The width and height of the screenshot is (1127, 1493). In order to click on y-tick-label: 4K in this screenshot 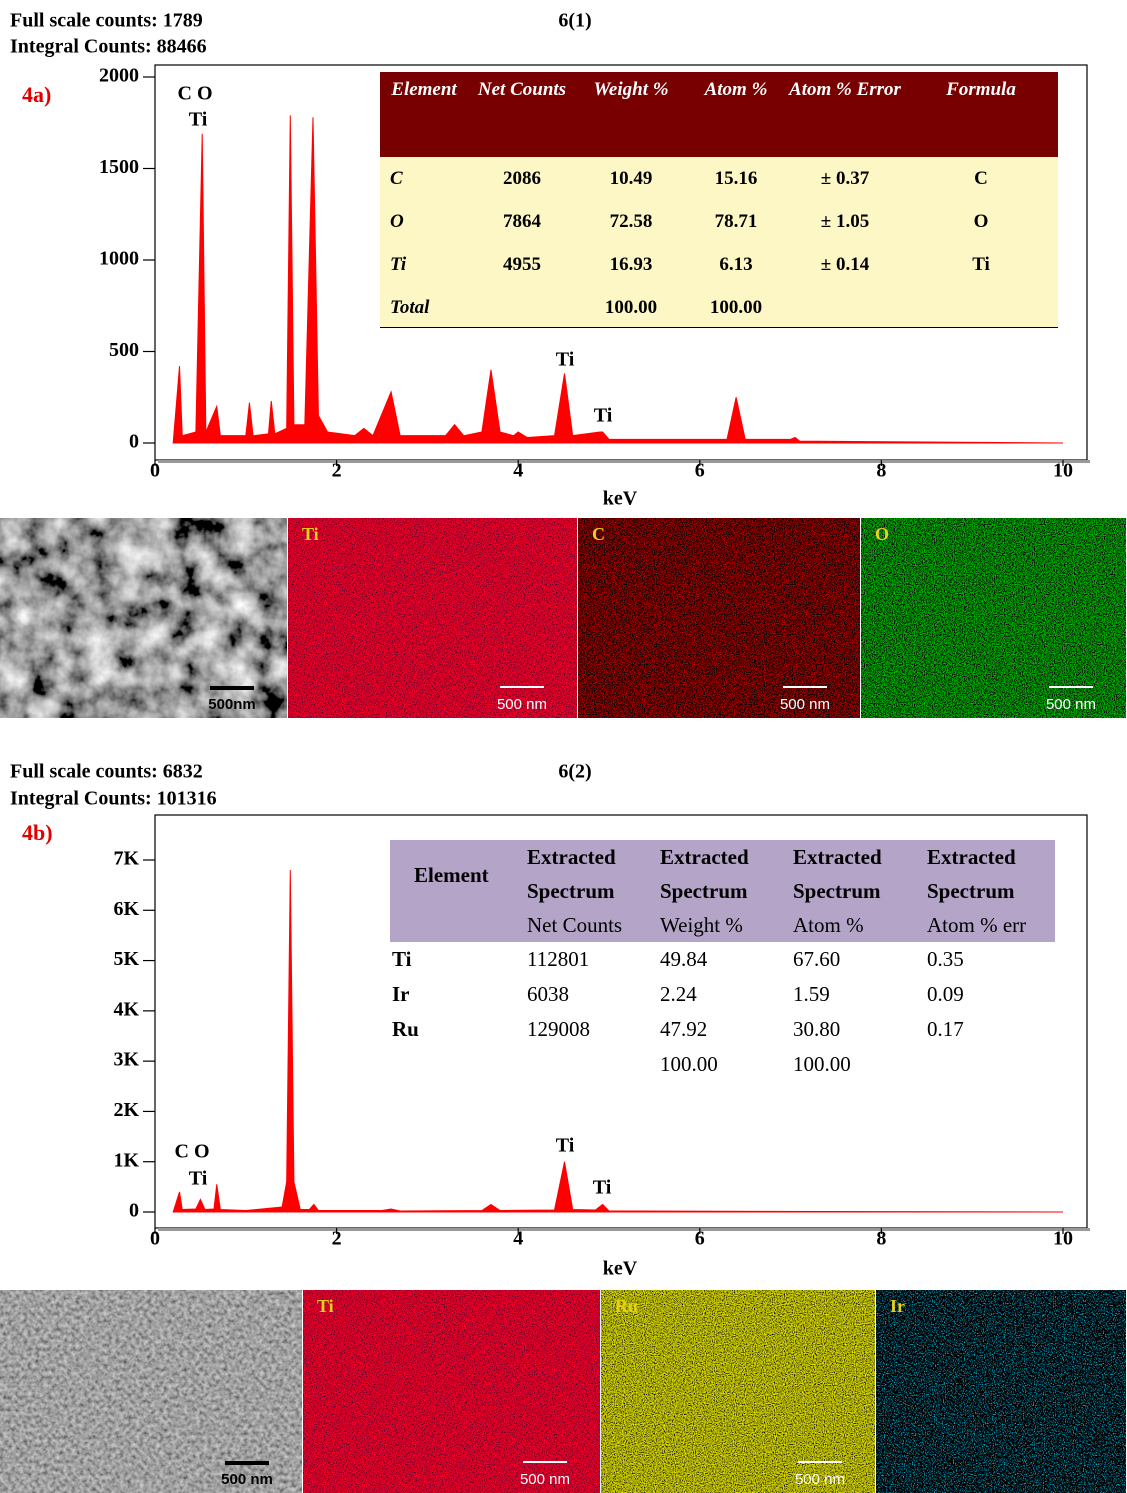, I will do `click(126, 1009)`.